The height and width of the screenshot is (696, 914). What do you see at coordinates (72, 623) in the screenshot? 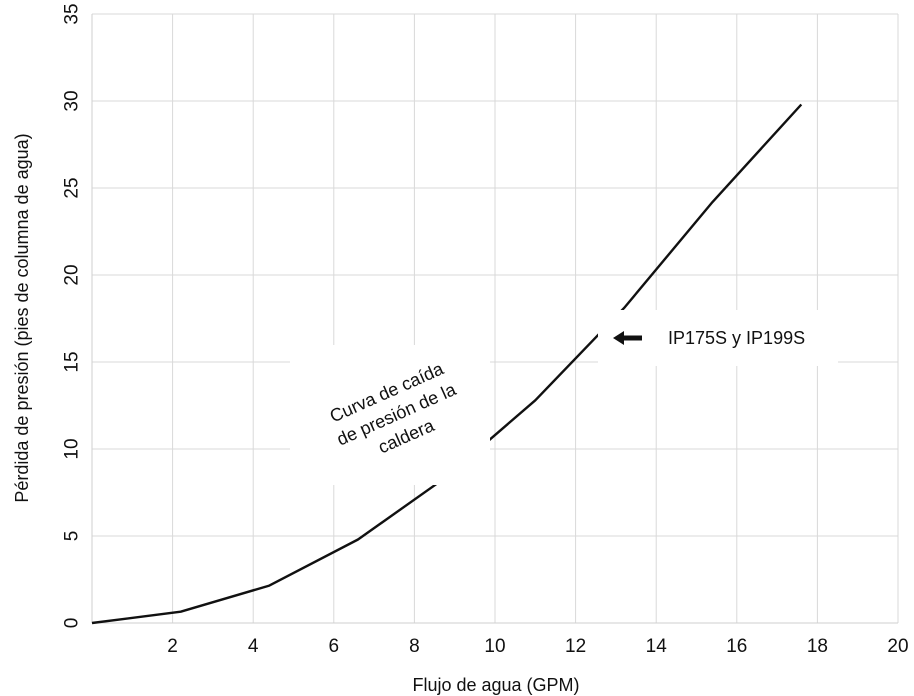
I see `y-tick-label: 0` at bounding box center [72, 623].